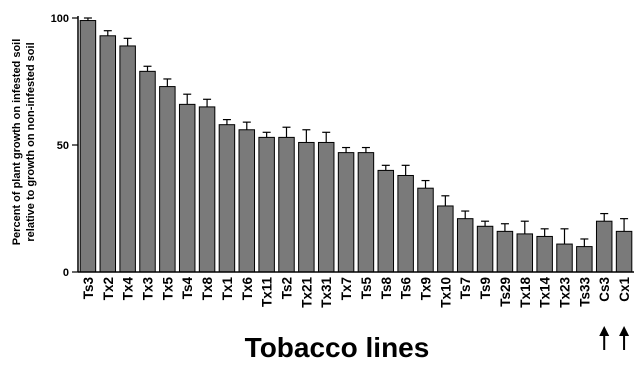 The width and height of the screenshot is (634, 369). What do you see at coordinates (88, 288) in the screenshot?
I see `category-label-ts3: Ts3` at bounding box center [88, 288].